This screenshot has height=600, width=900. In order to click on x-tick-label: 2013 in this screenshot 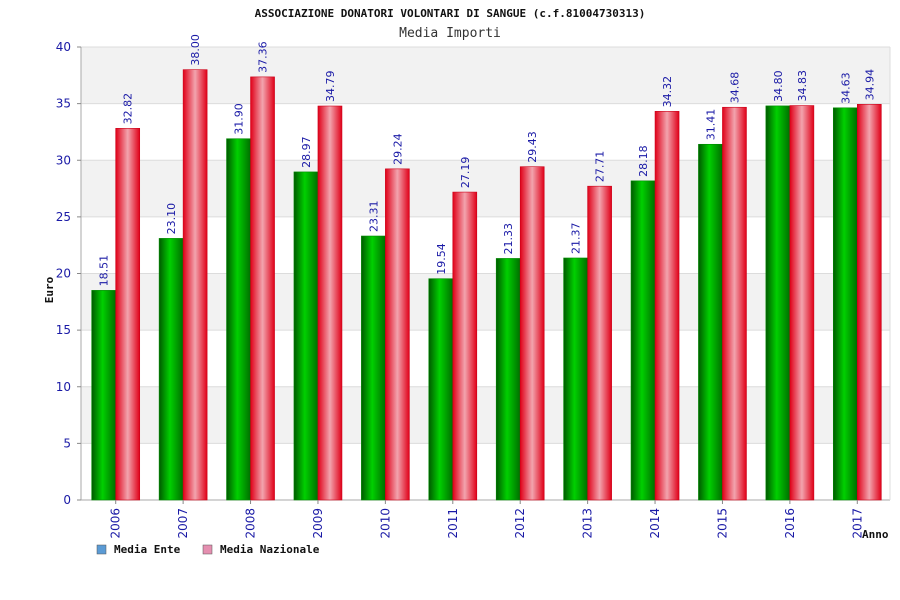, I will do `click(588, 523)`.